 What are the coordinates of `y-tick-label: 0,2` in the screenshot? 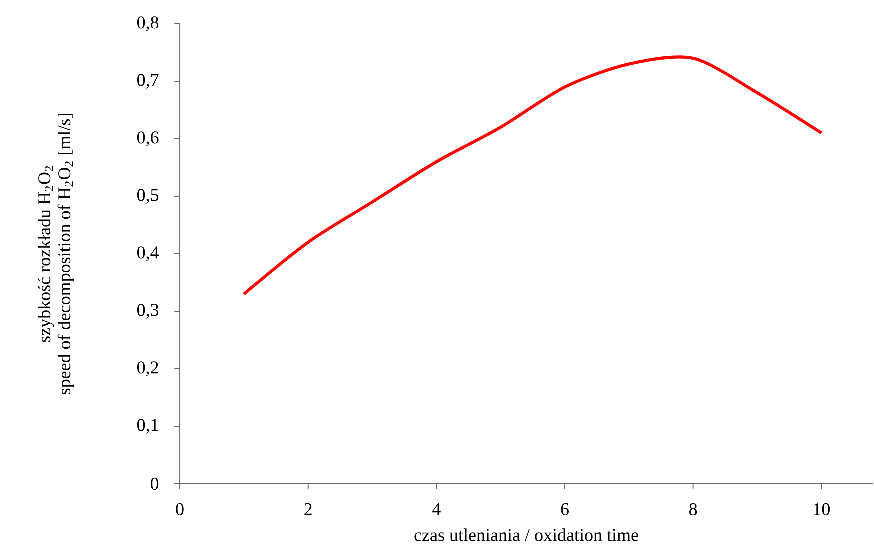 It's located at (147, 369).